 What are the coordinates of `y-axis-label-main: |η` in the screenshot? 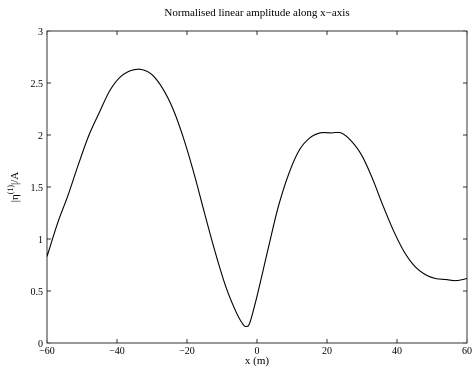 It's located at (15, 198).